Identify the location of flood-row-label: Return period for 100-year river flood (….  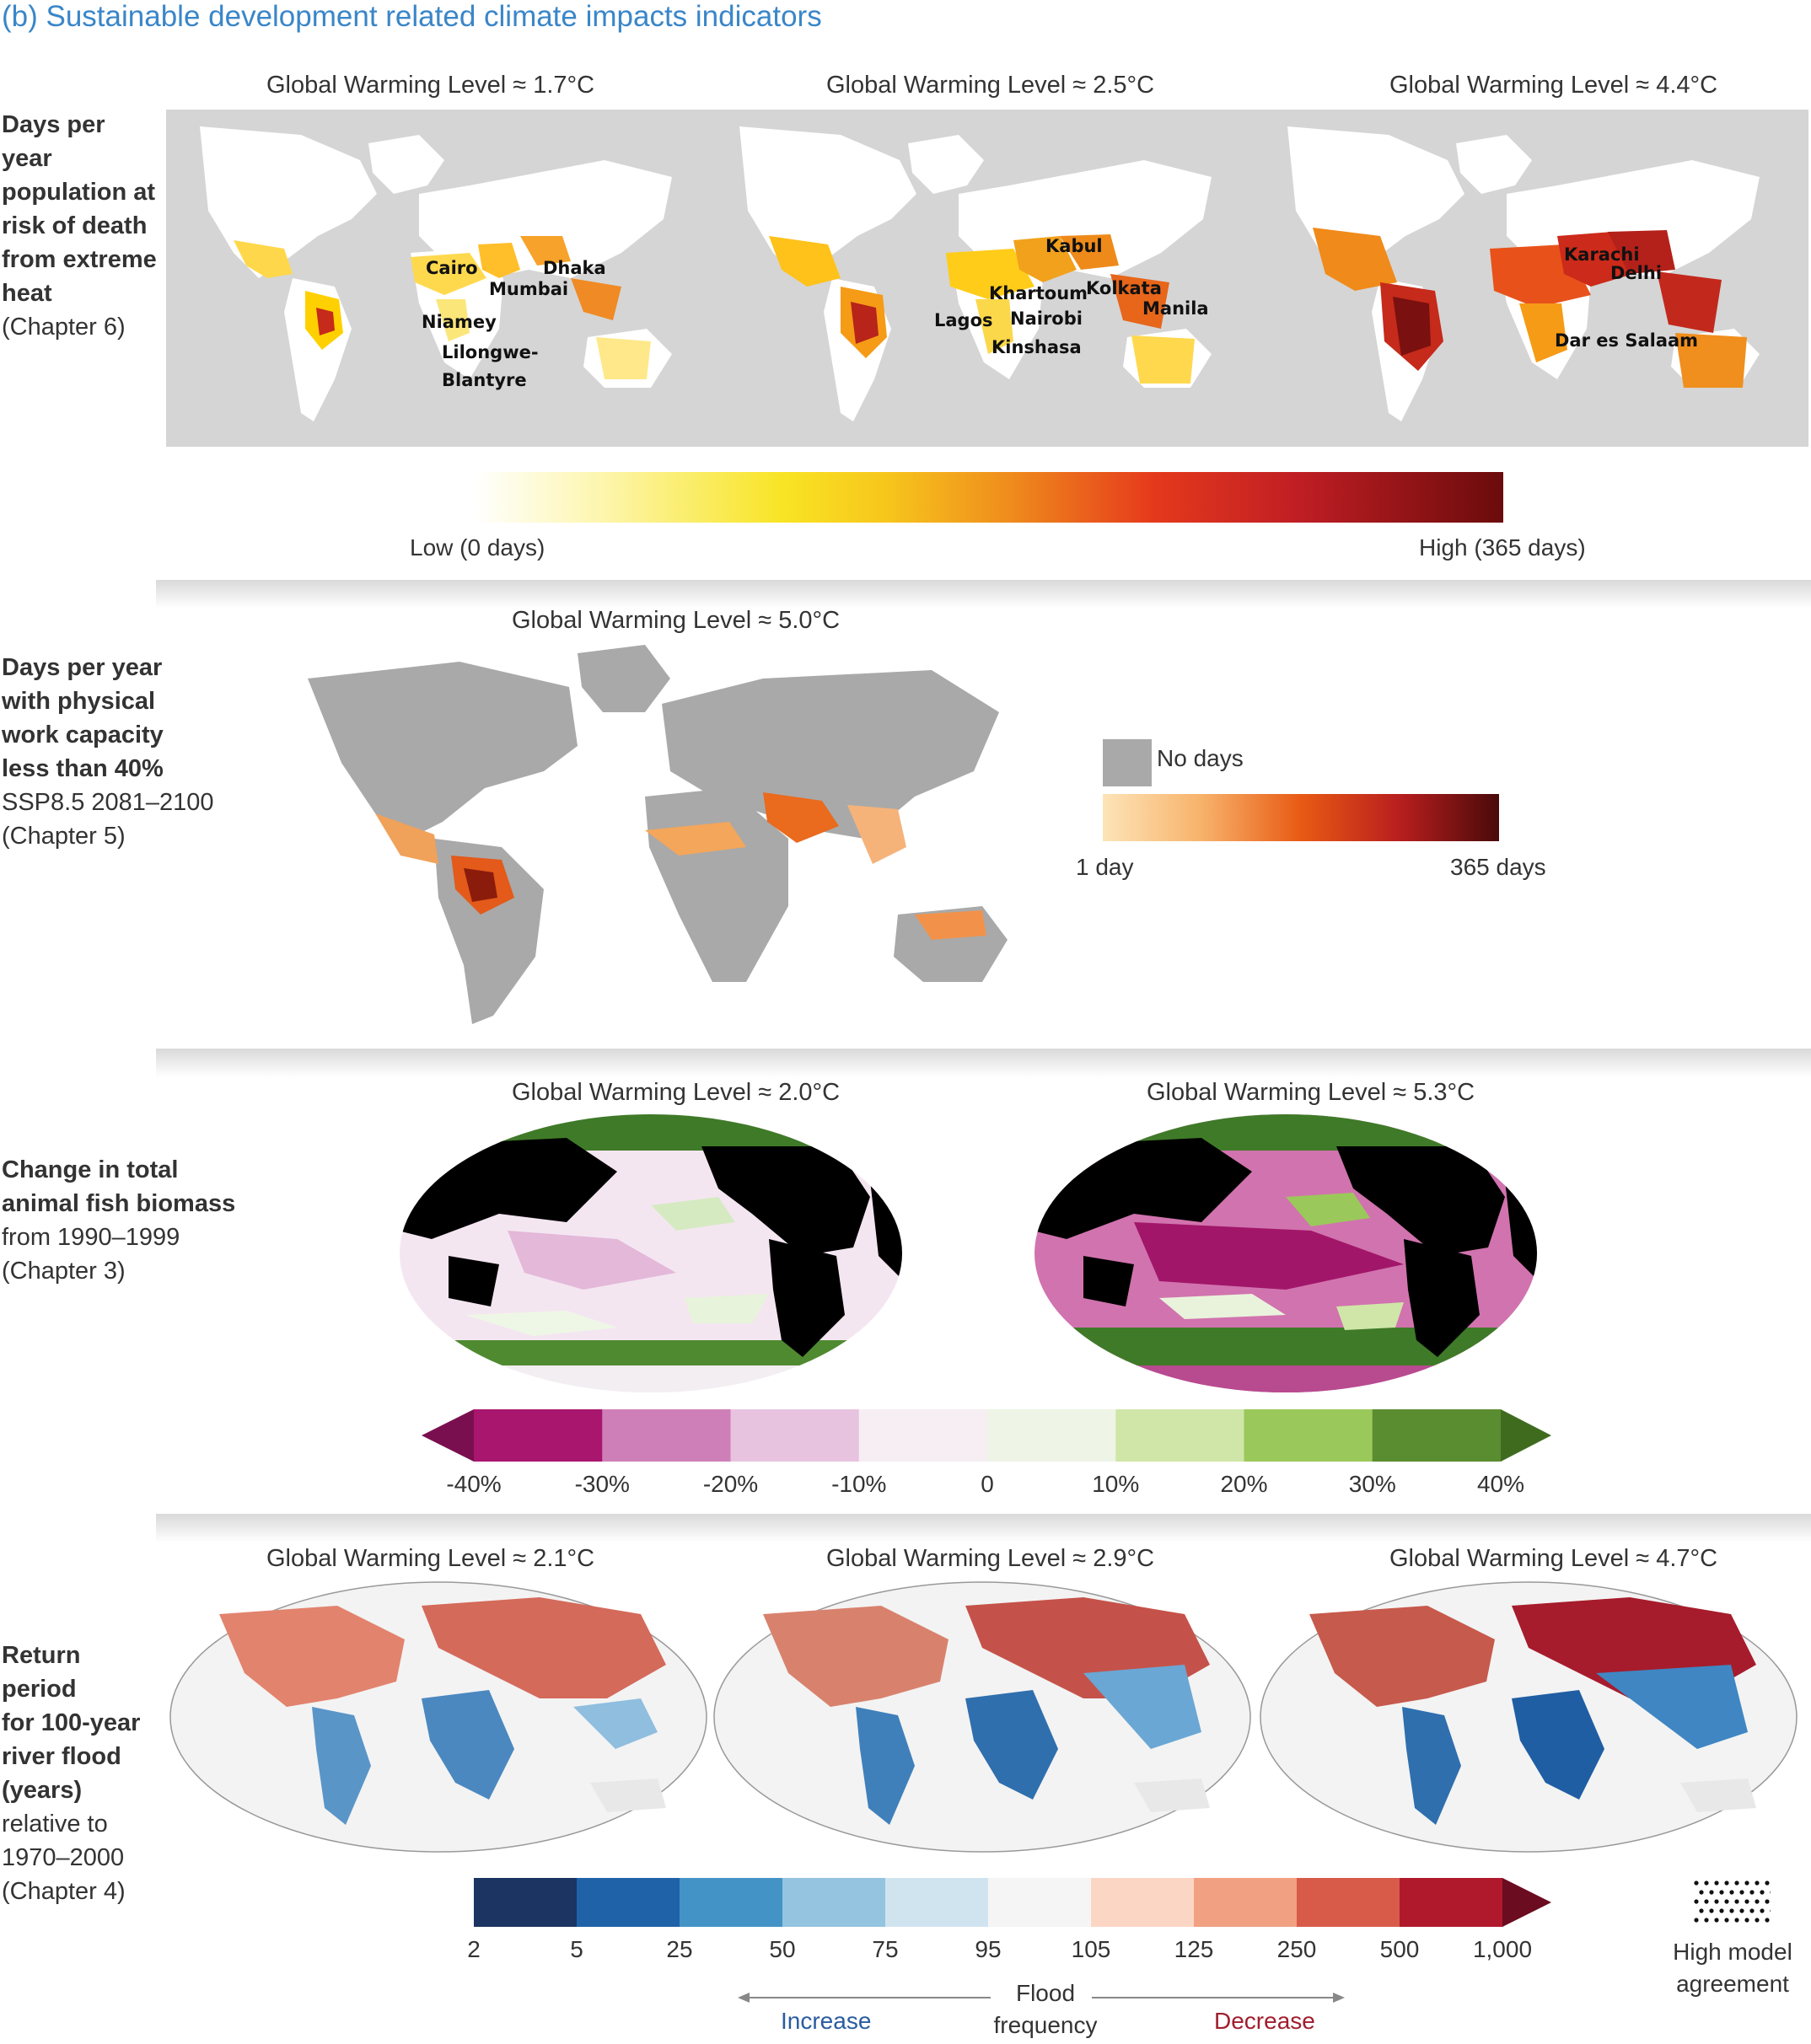
(82, 1774).